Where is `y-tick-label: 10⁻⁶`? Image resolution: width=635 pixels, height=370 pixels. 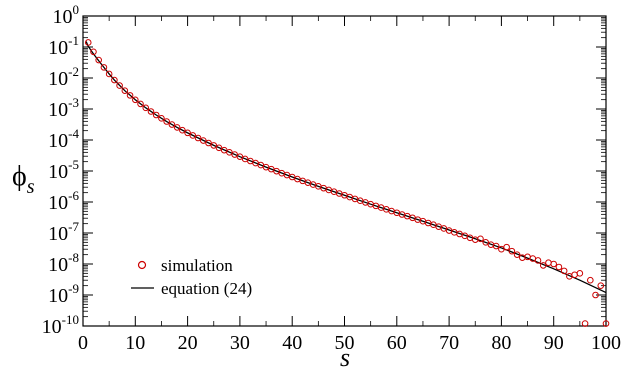 y-tick-label: 10⁻⁶ is located at coordinates (63, 201).